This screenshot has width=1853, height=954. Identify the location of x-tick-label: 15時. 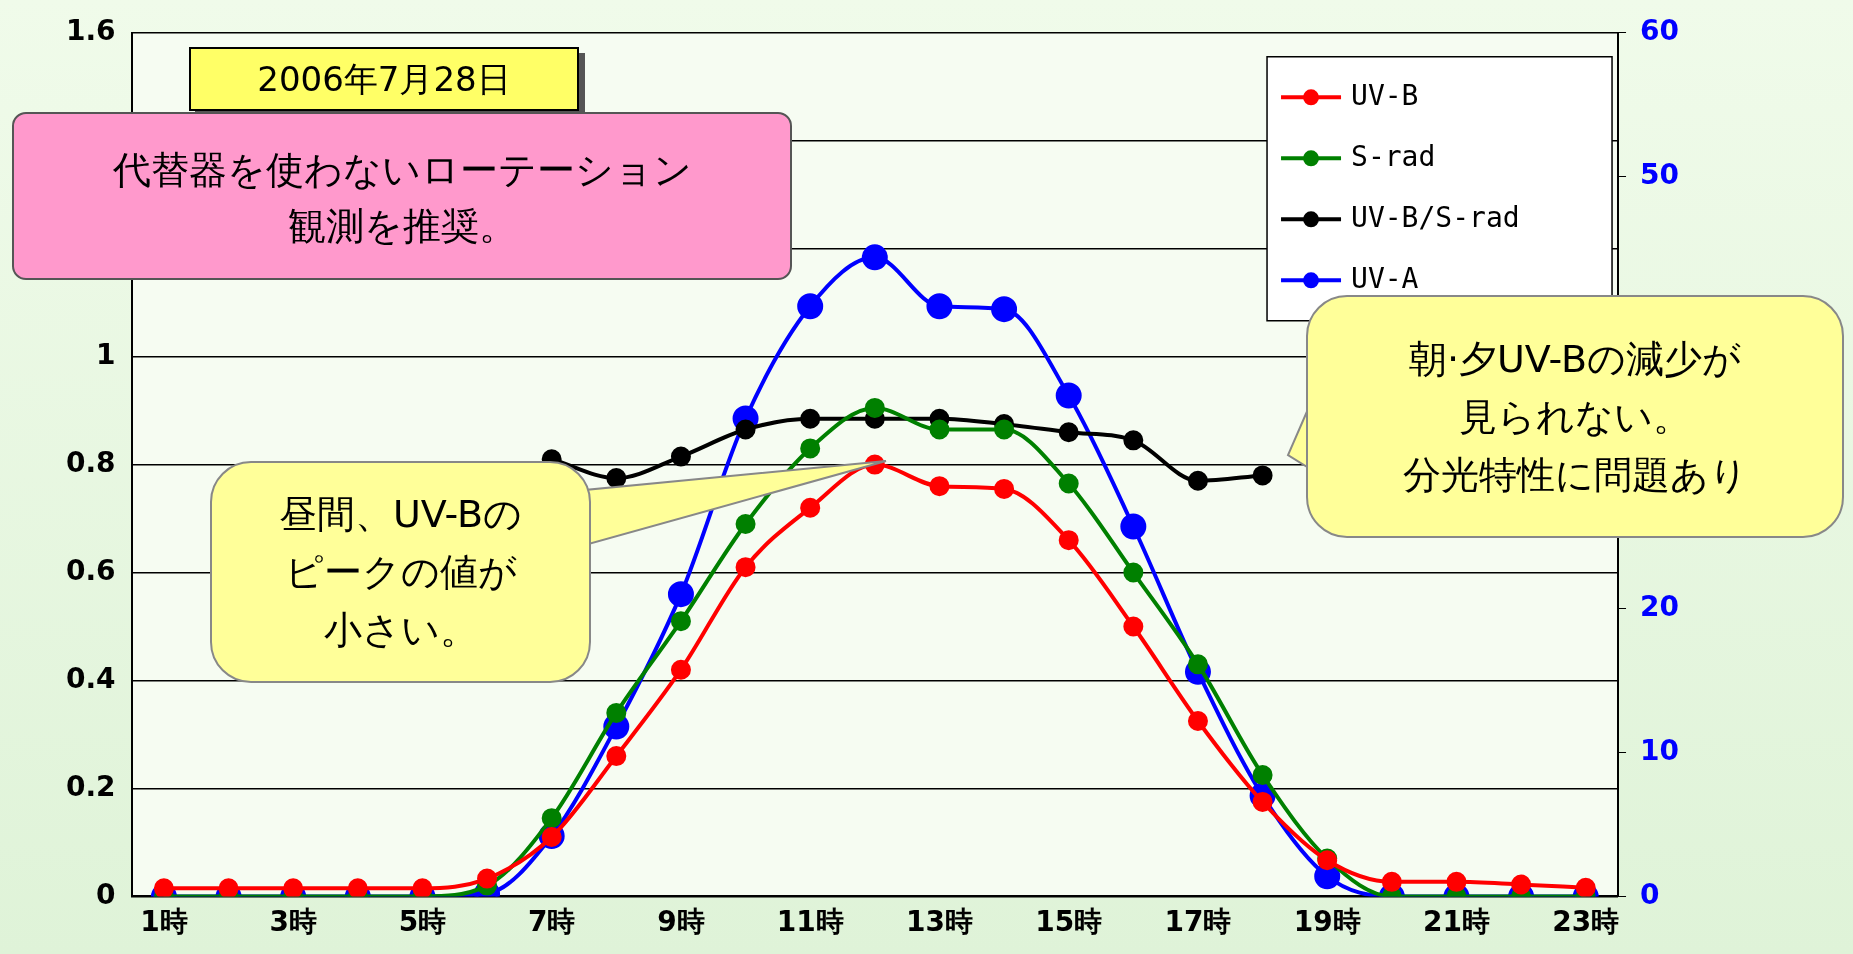
(1069, 922).